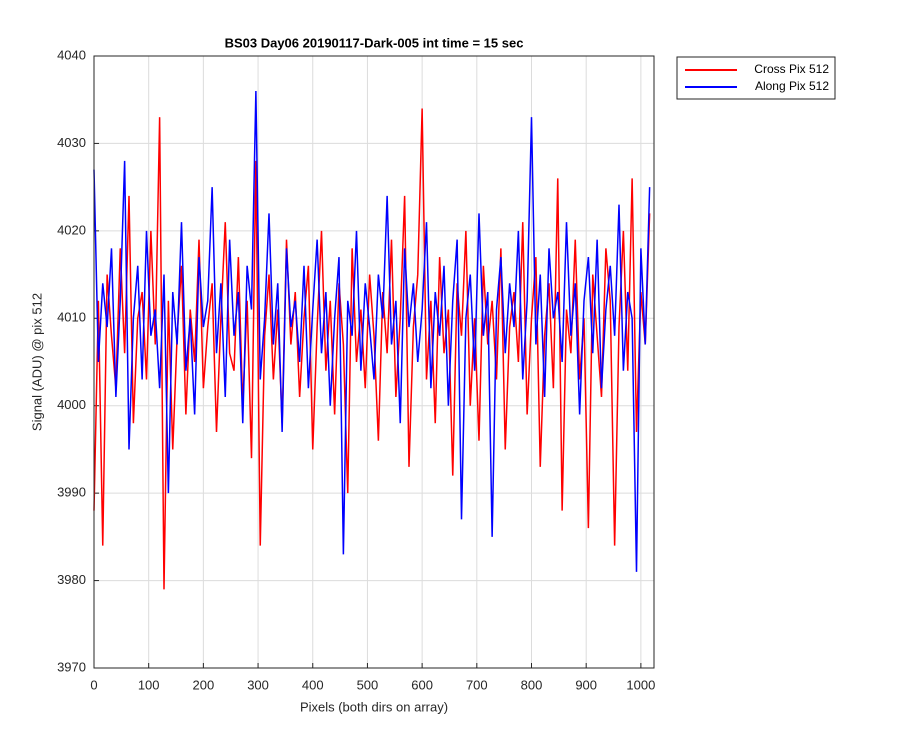 This screenshot has height=750, width=900. I want to click on y-tick-label: 3980, so click(71, 579).